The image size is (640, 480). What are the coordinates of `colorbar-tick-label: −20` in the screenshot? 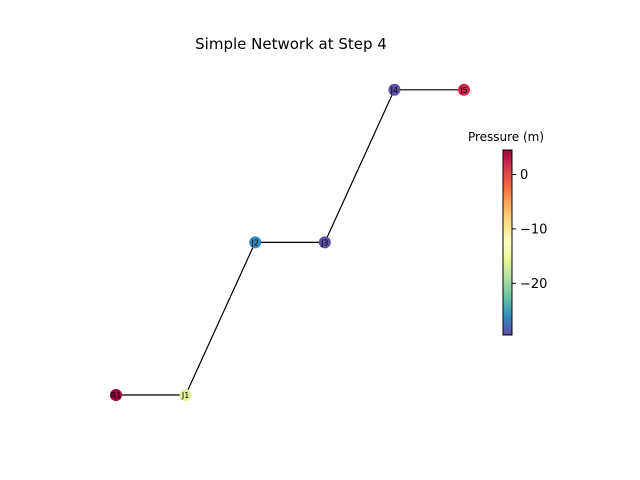 It's located at (533, 284).